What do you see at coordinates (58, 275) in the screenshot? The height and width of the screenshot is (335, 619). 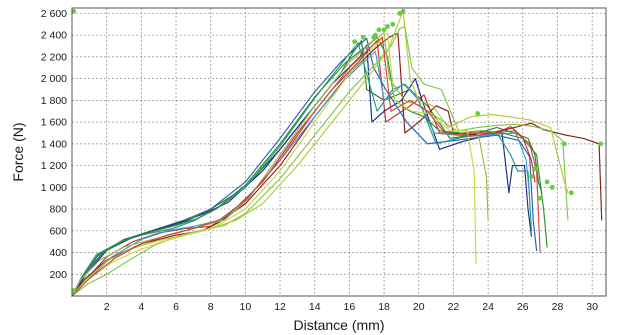 I see `y-tick-label: 200` at bounding box center [58, 275].